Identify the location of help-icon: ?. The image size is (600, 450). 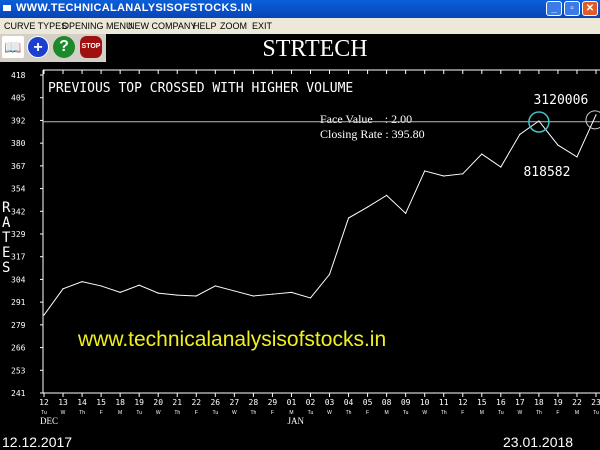
(64, 47).